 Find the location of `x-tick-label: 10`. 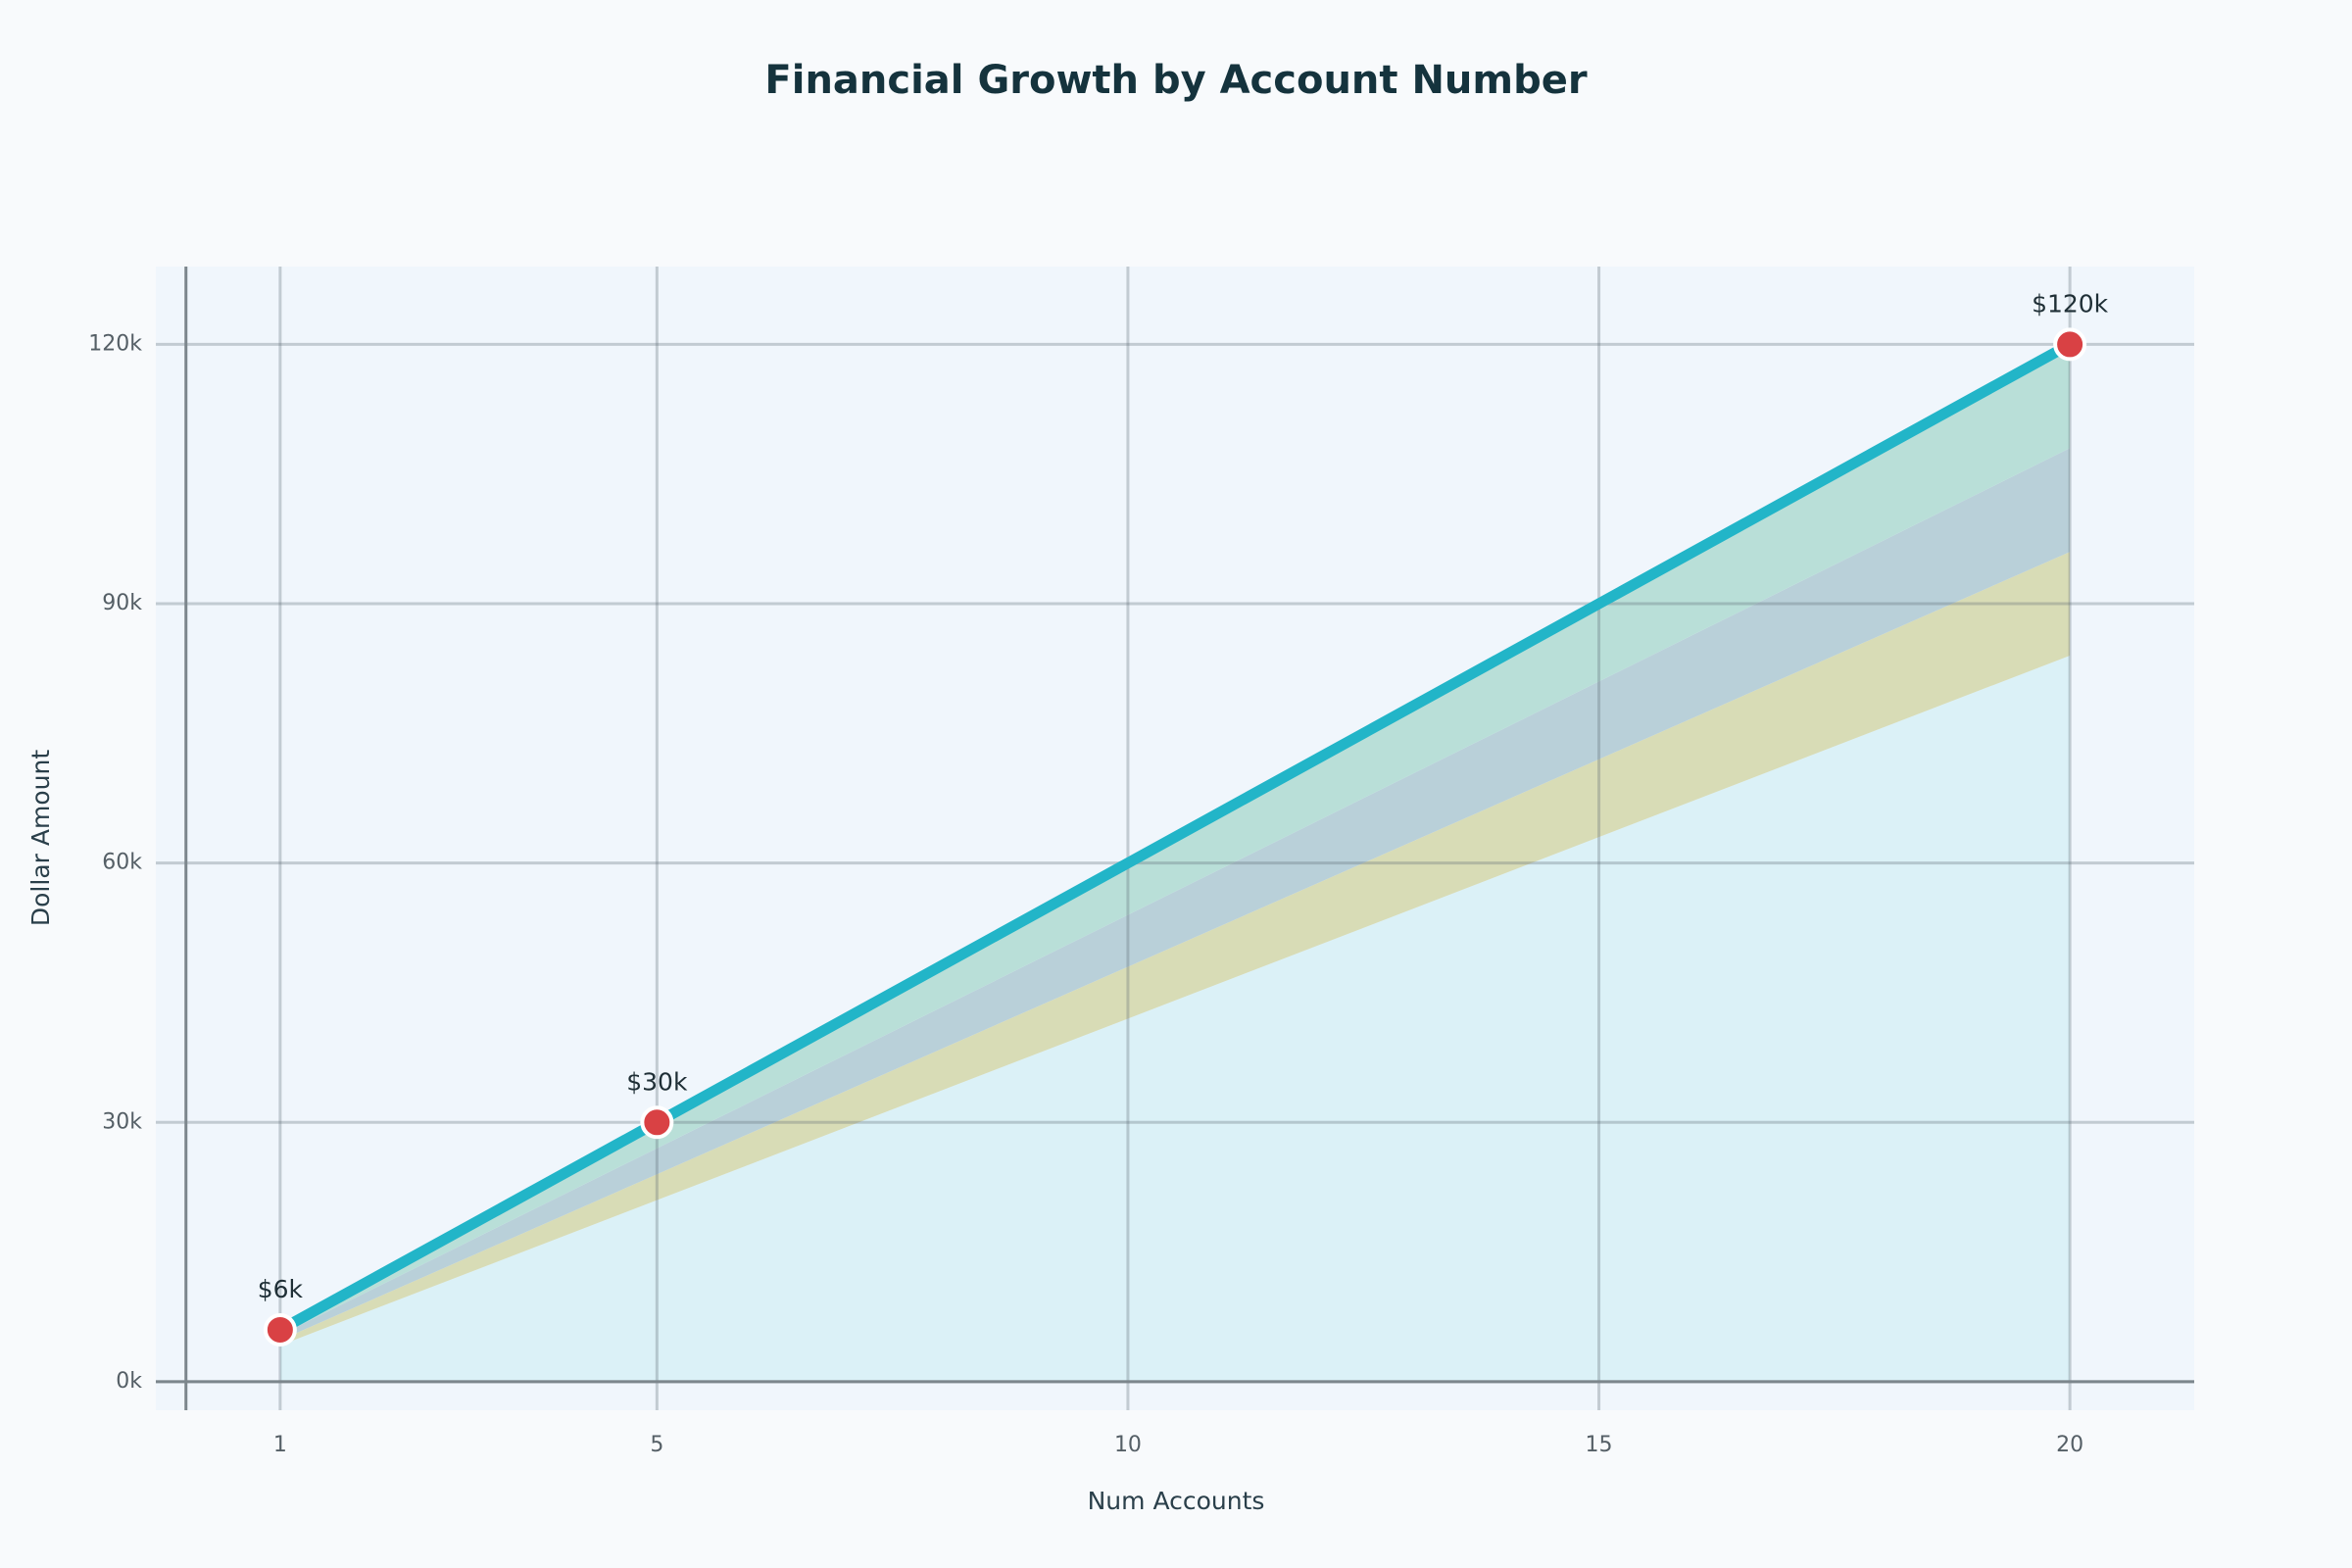

x-tick-label: 10 is located at coordinates (1128, 1445).